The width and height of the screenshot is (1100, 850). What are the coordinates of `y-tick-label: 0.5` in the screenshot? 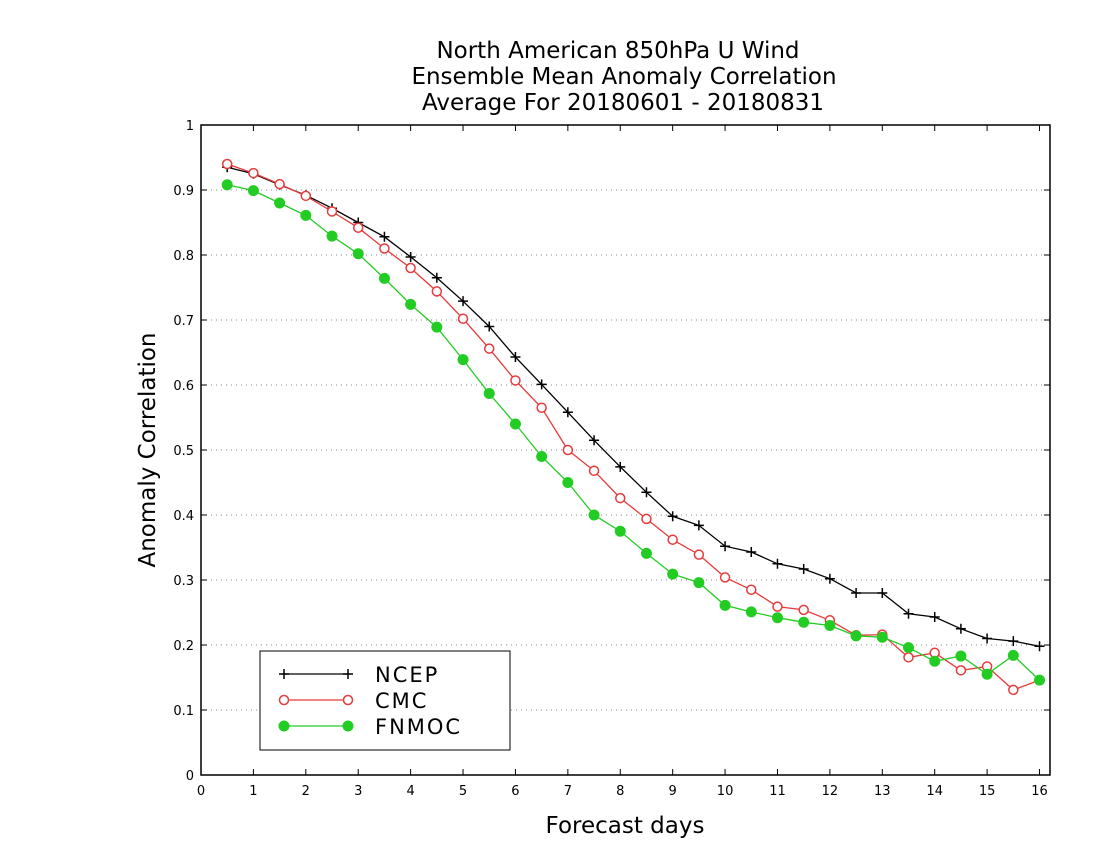 It's located at (183, 451).